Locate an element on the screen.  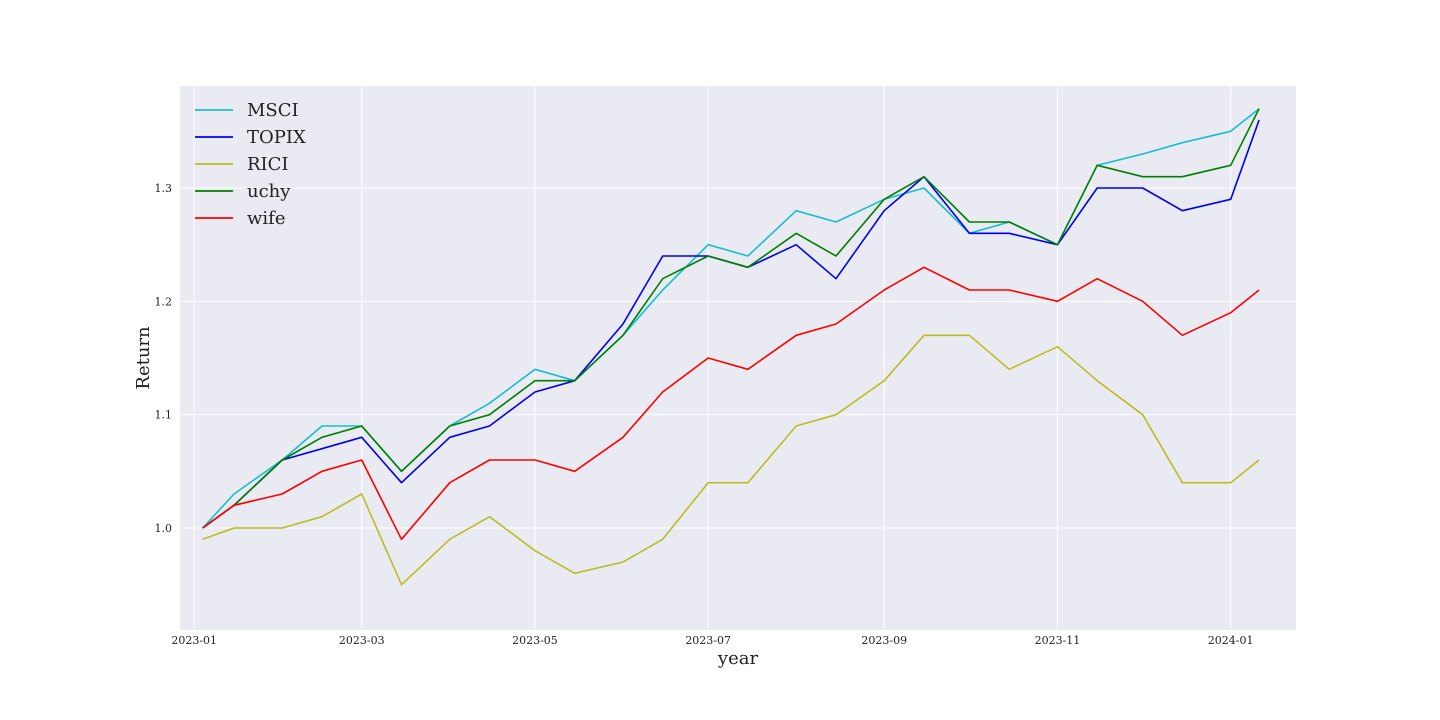
y-tick-label: 1.1 is located at coordinates (164, 415).